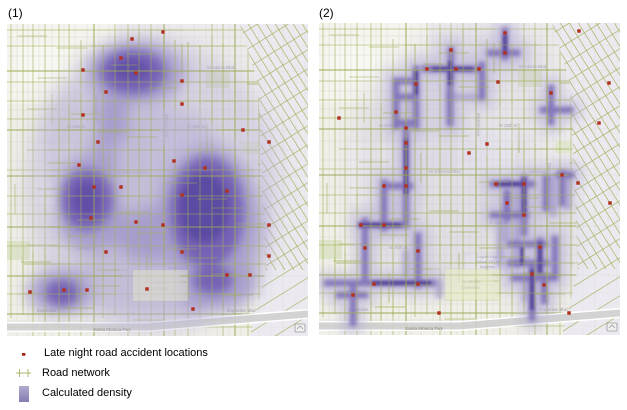 The height and width of the screenshot is (410, 627). I want to click on svg-text: Exposition Blvd, so click(241, 310).